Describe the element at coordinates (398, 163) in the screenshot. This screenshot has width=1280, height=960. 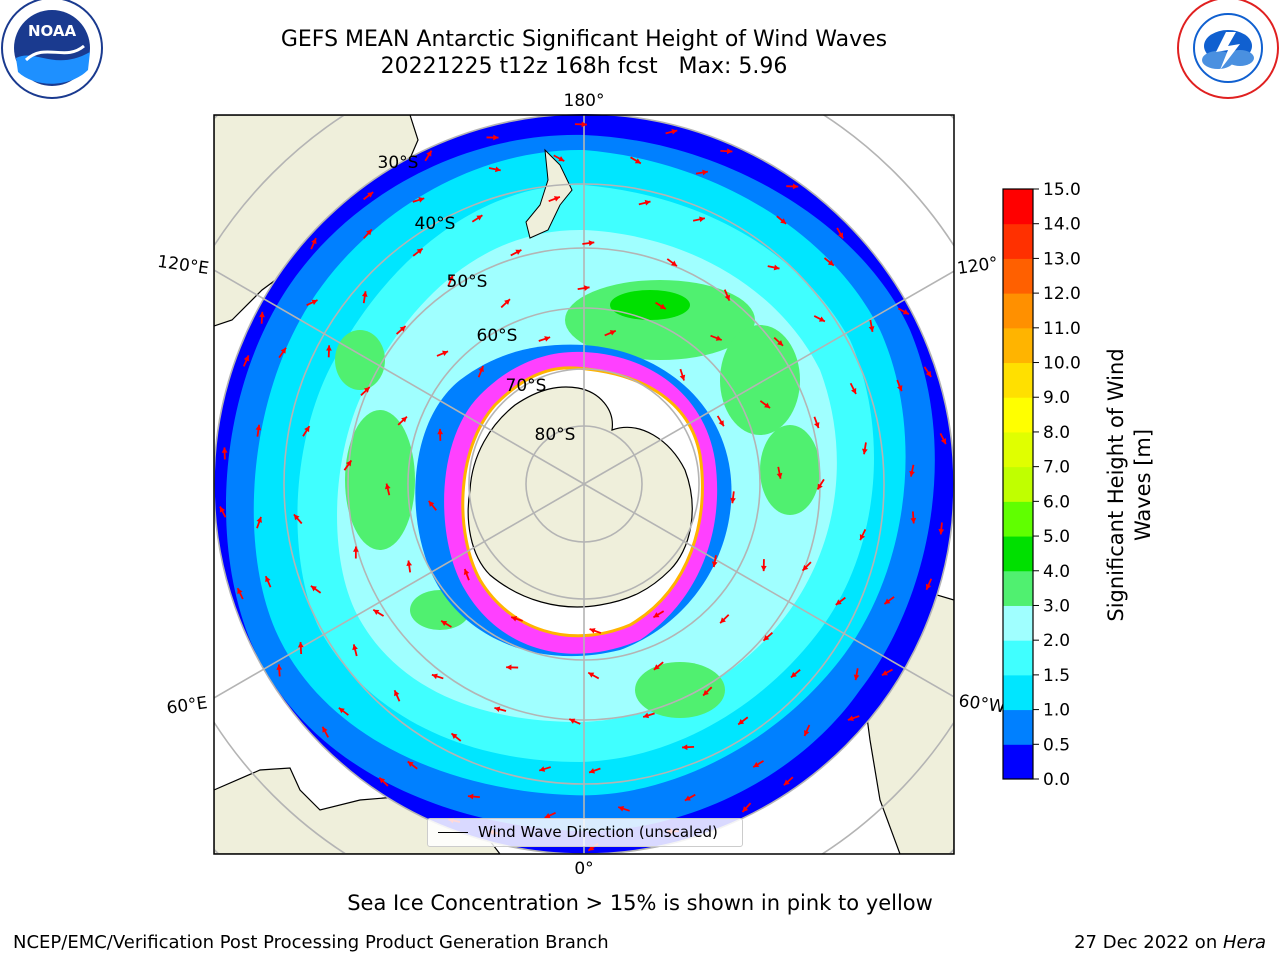
I see `lat-label-30s: 30°S` at that location.